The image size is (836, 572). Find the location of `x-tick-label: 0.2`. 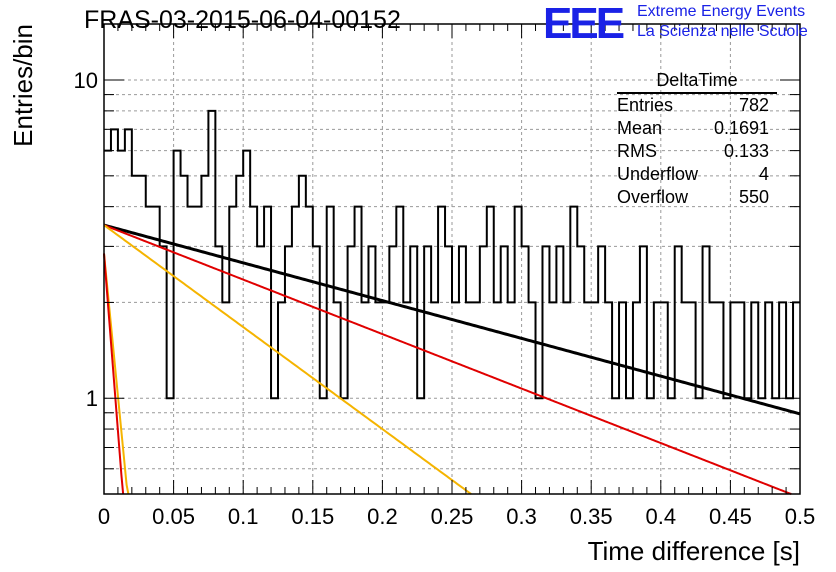

x-tick-label: 0.2 is located at coordinates (382, 516).